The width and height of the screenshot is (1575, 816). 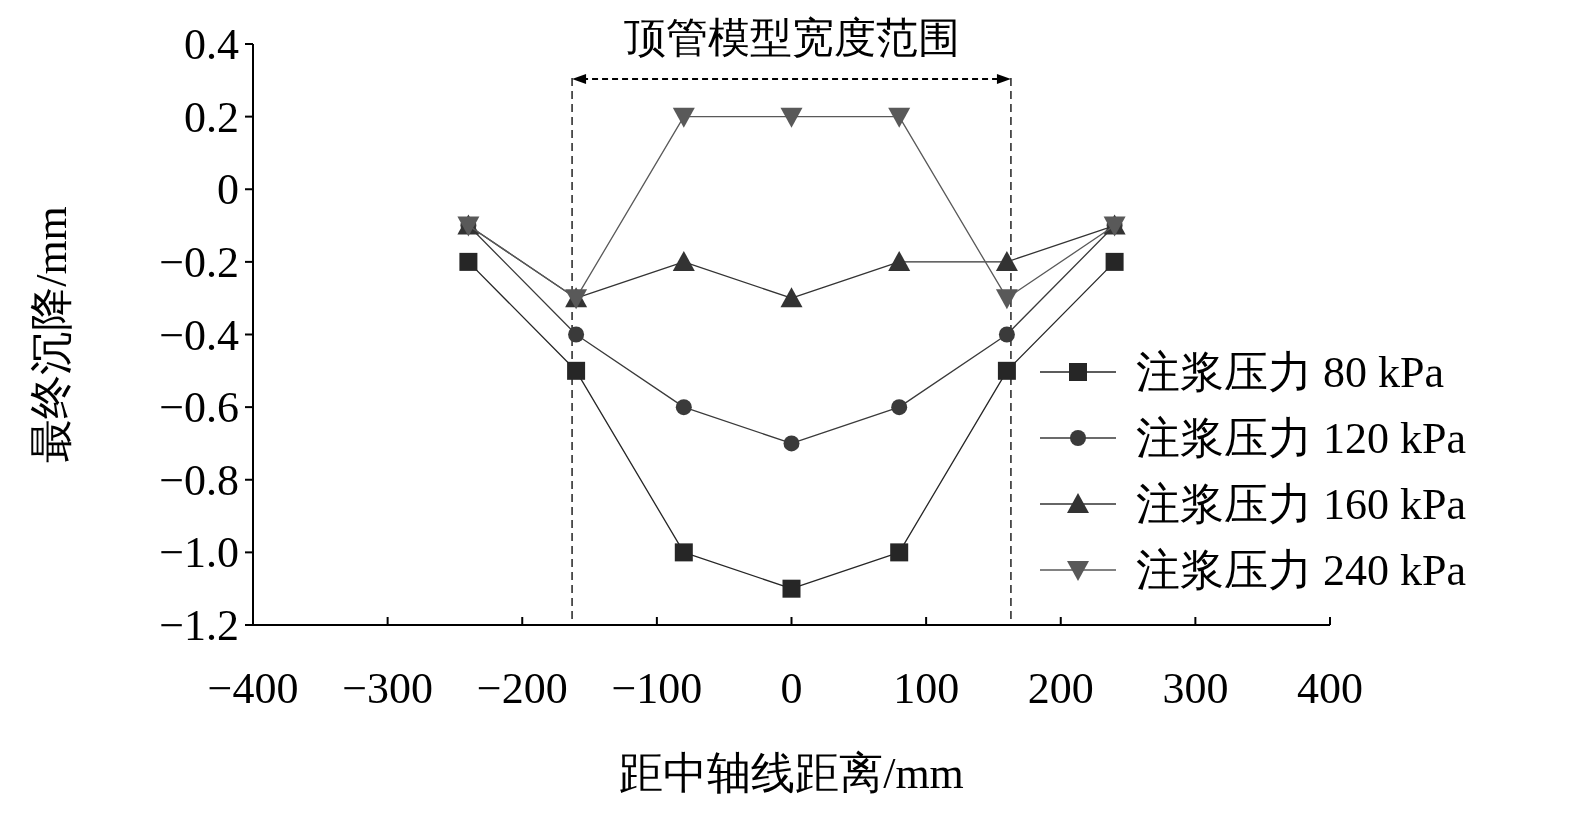 What do you see at coordinates (1301, 570) in the screenshot?
I see `legend-label: 注浆压力 240 kPa` at bounding box center [1301, 570].